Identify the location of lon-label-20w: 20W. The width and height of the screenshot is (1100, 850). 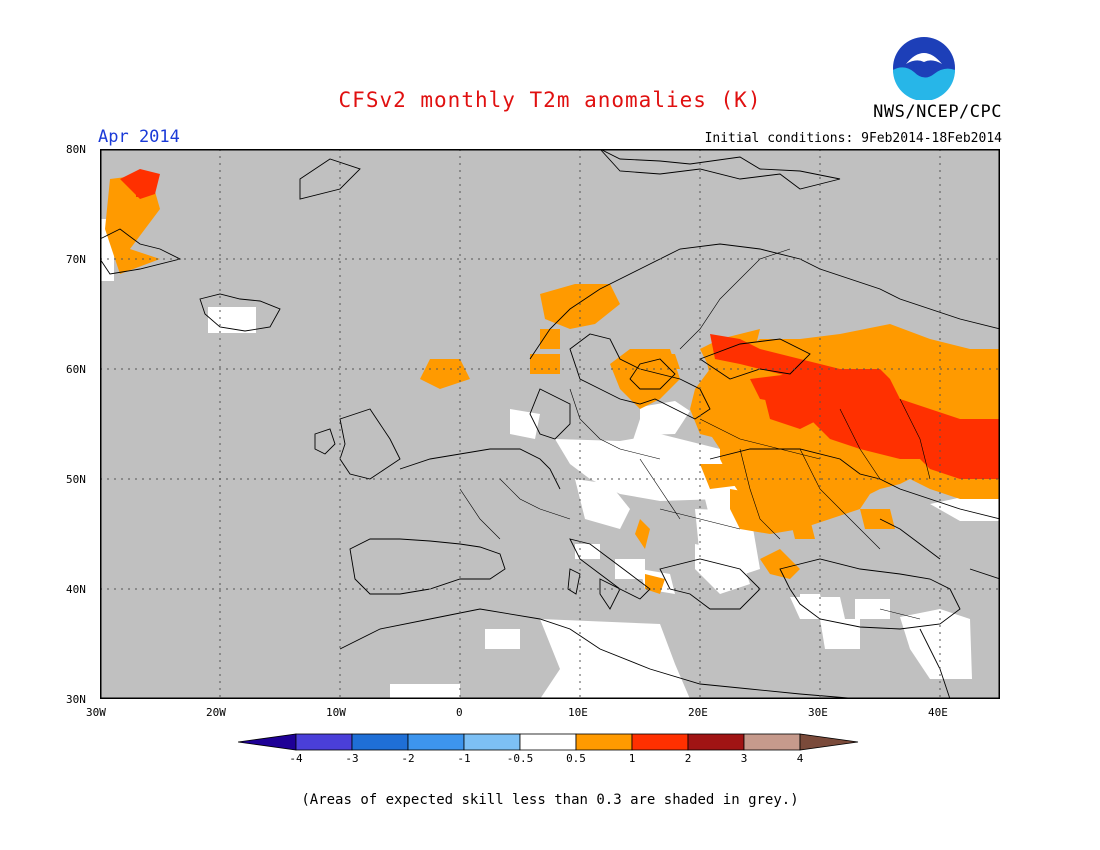
(216, 712).